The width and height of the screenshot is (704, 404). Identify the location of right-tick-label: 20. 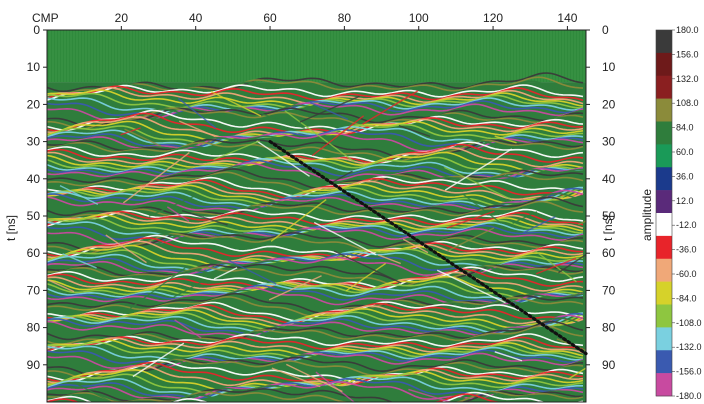
(609, 104).